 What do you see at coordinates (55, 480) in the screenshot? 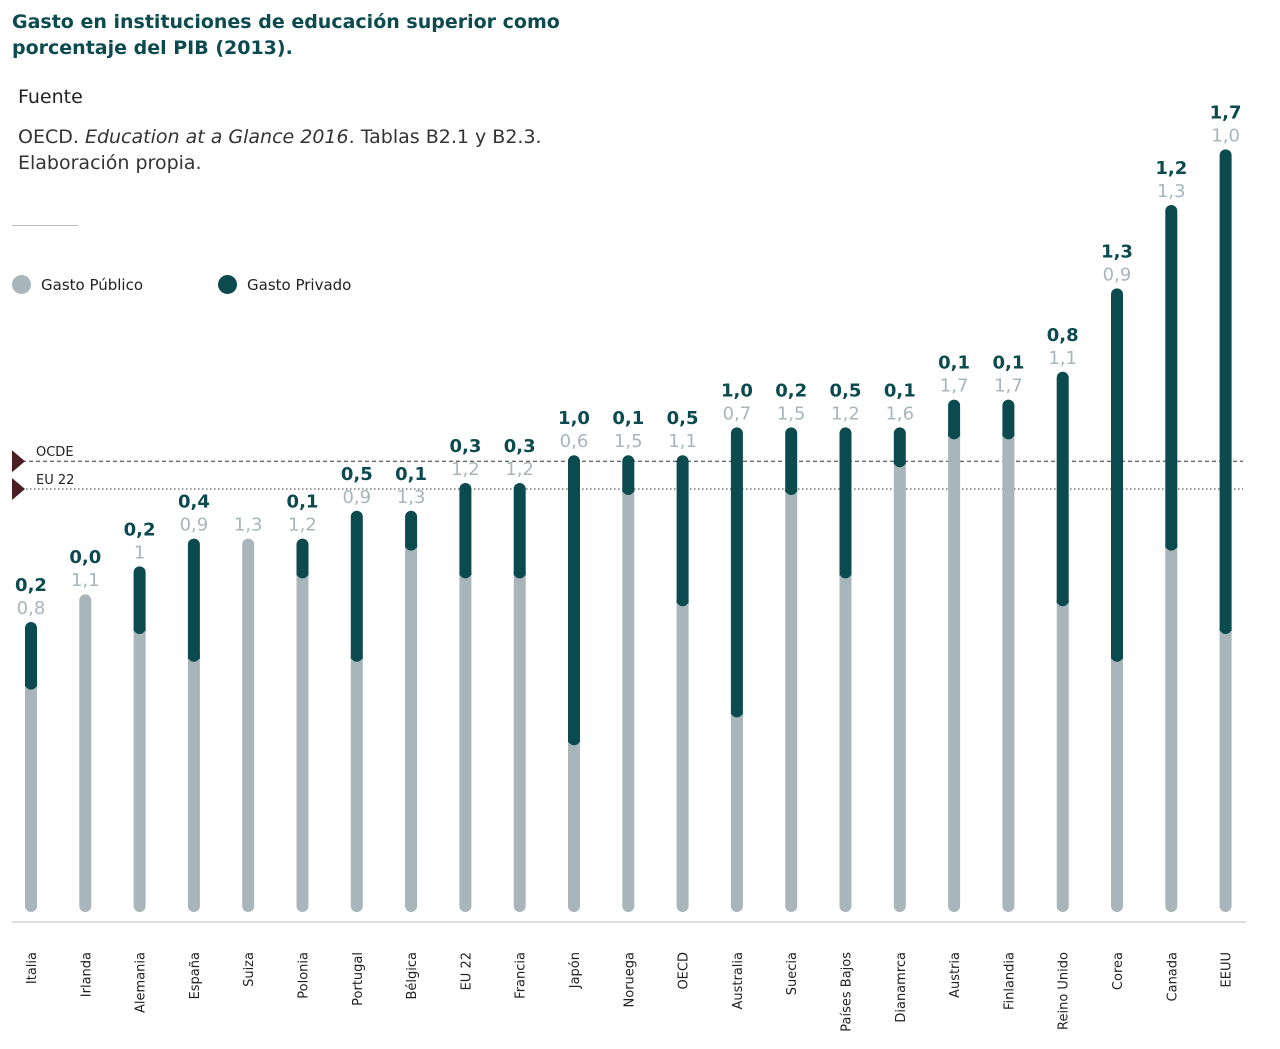
I see `reference-label-1: EU 22` at bounding box center [55, 480].